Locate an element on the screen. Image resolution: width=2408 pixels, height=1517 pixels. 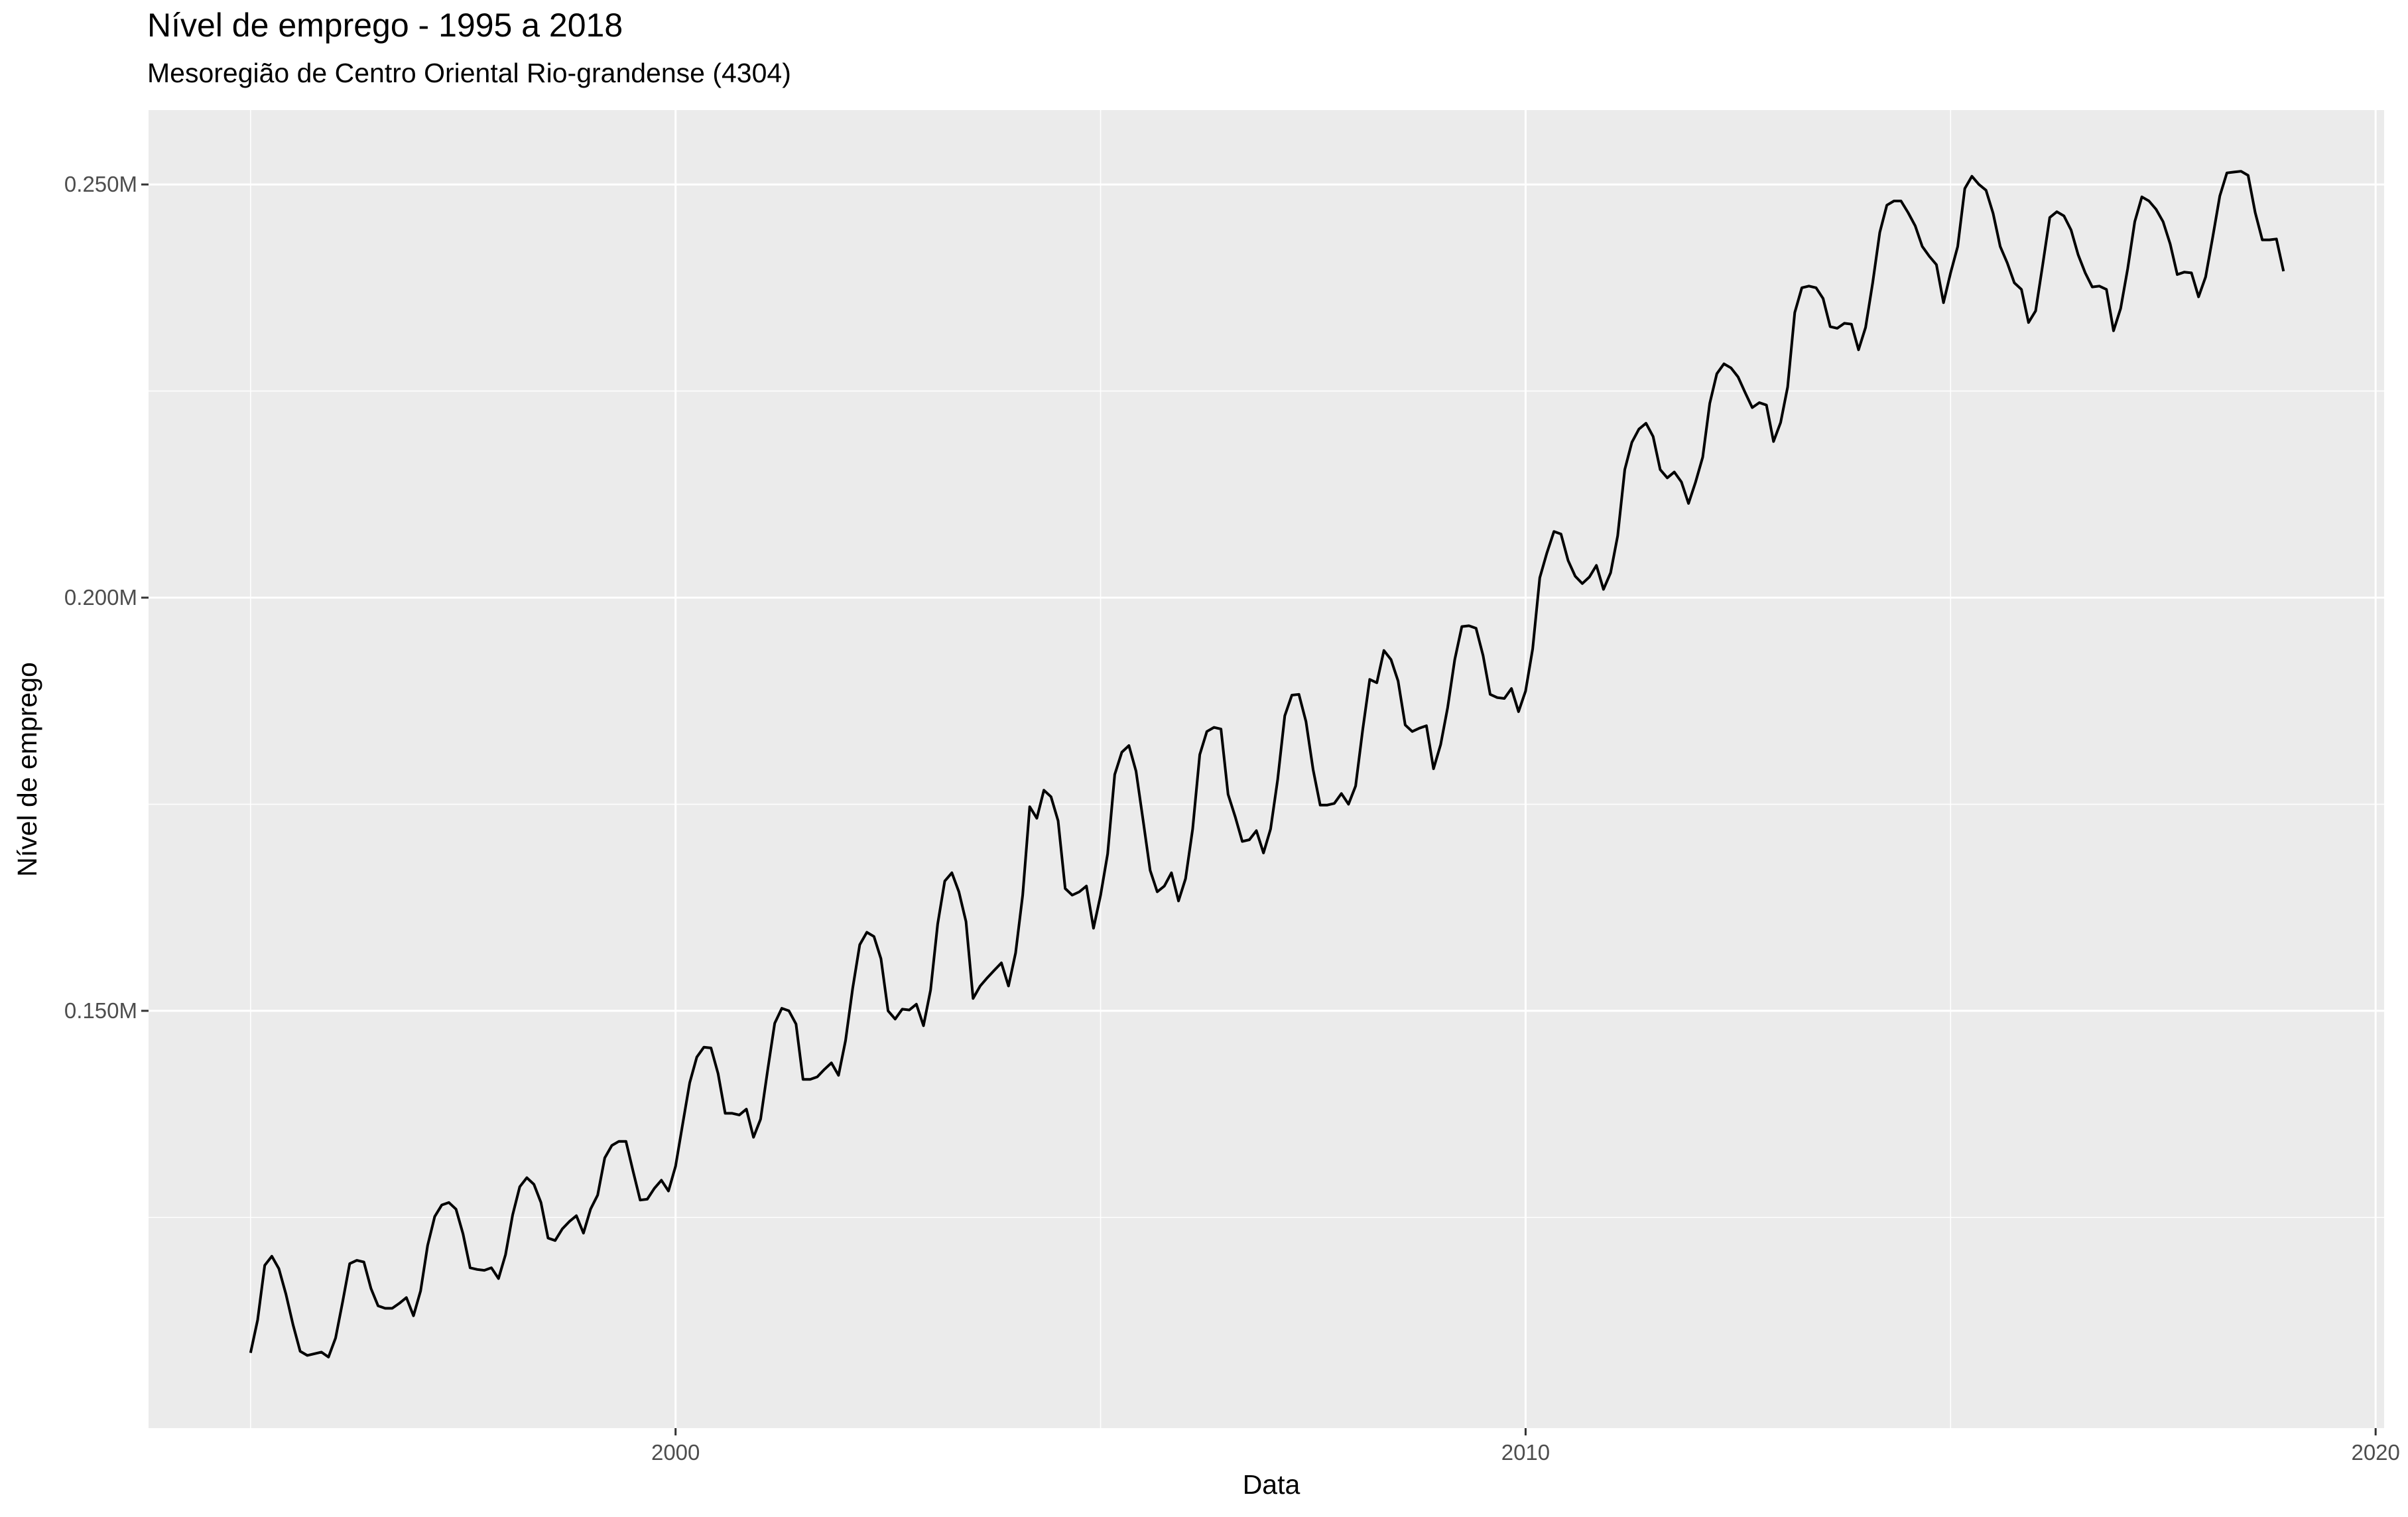
y-axis-title: Nível de emprego is located at coordinates (27, 769).